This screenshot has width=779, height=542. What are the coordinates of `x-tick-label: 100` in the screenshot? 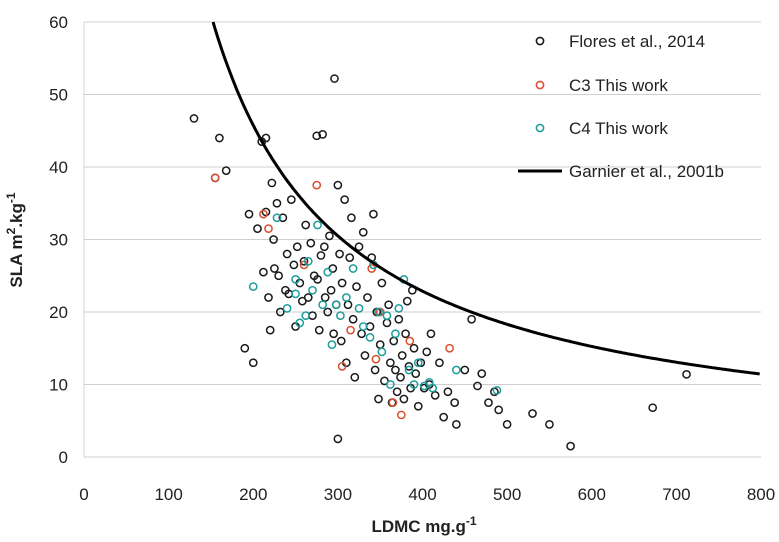 It's located at (168, 494).